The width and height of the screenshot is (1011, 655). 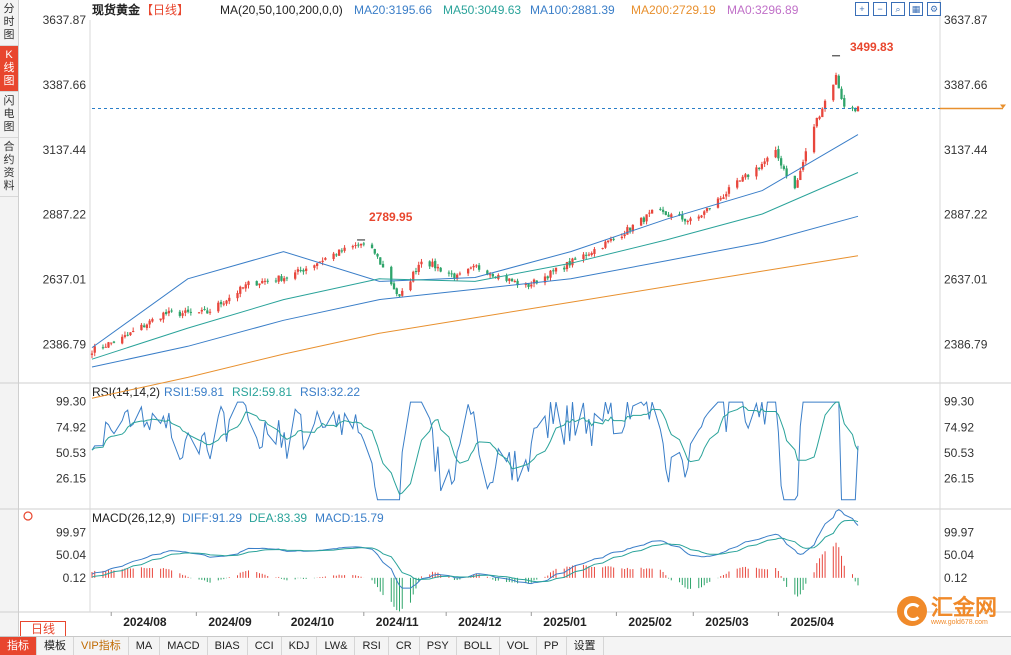 I want to click on tab-contract-info: 合约资料, so click(x=9, y=167).